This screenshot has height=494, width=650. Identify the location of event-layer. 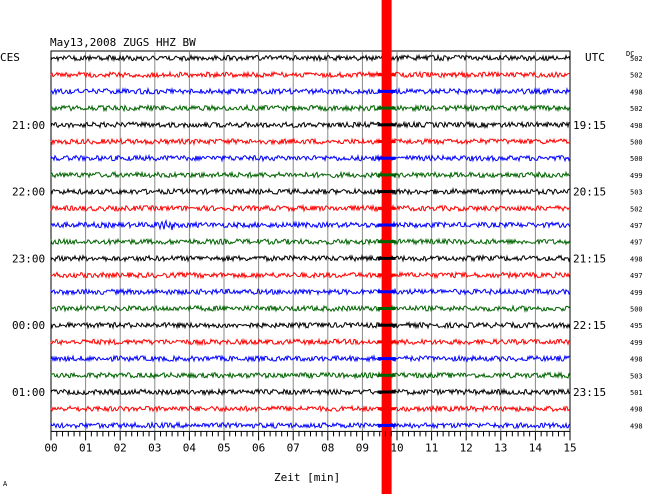
(386, 247).